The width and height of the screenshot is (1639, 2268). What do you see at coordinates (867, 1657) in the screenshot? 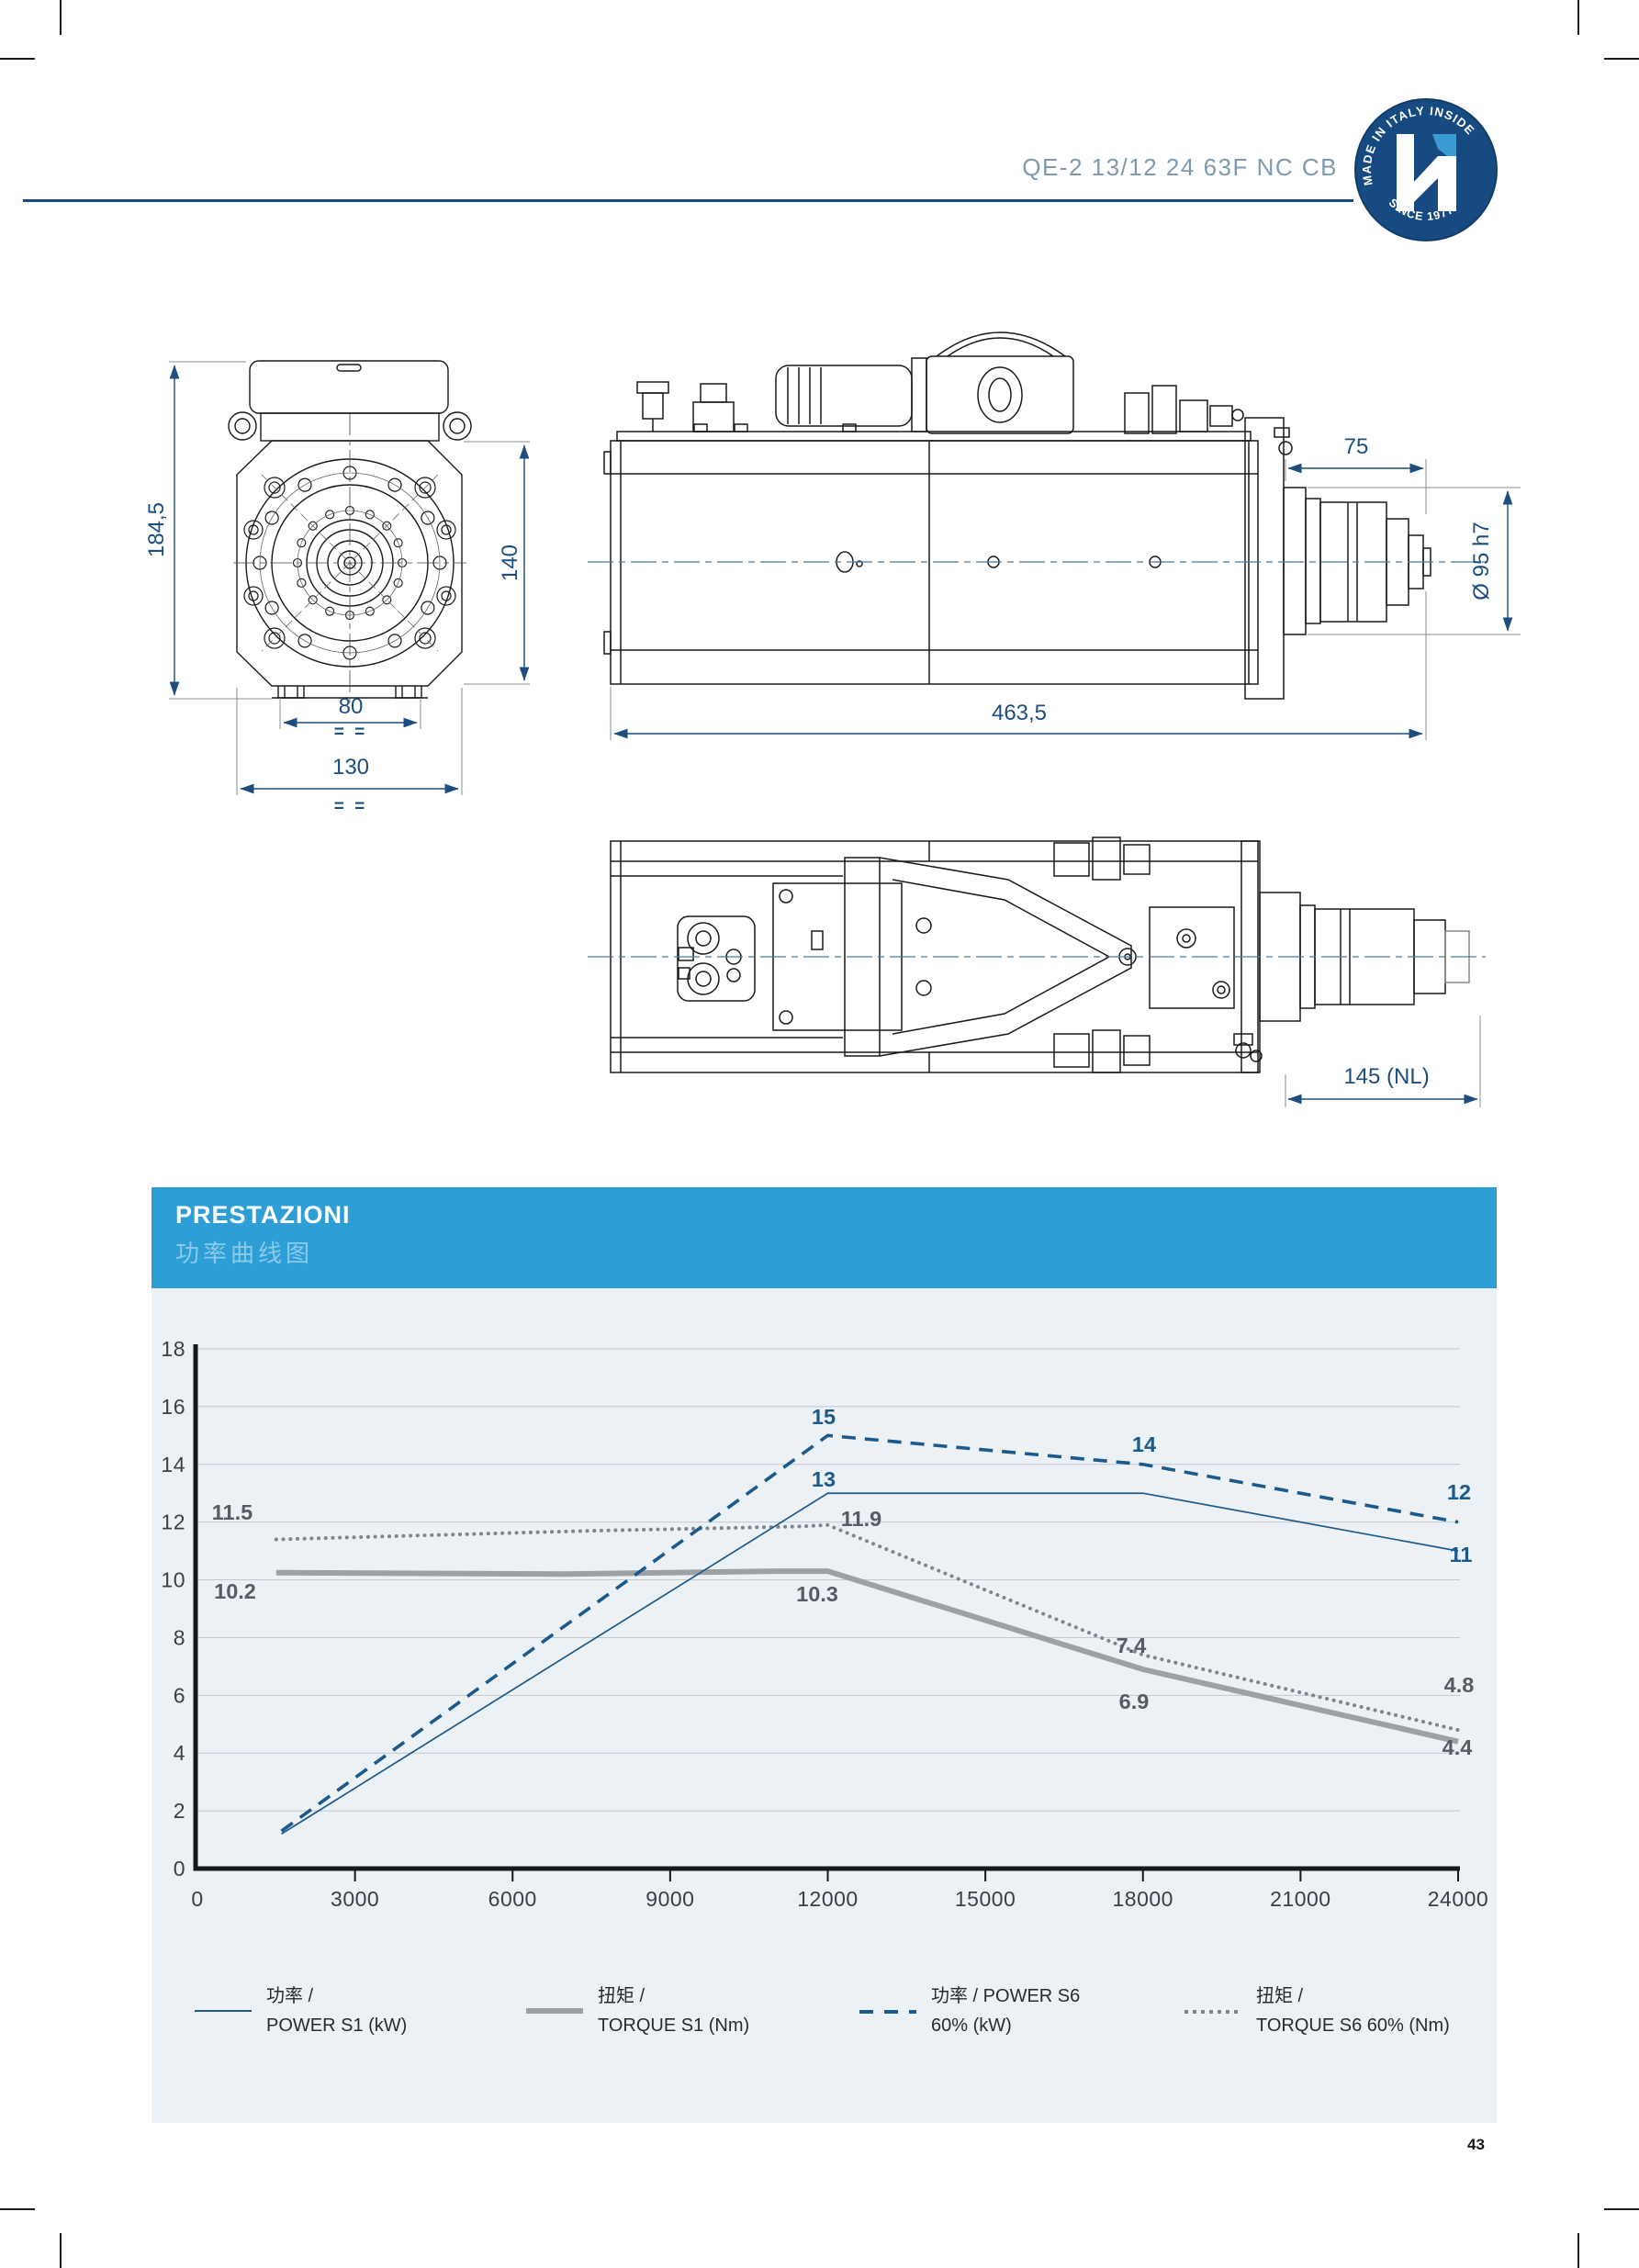
I see `series-torque_s1` at bounding box center [867, 1657].